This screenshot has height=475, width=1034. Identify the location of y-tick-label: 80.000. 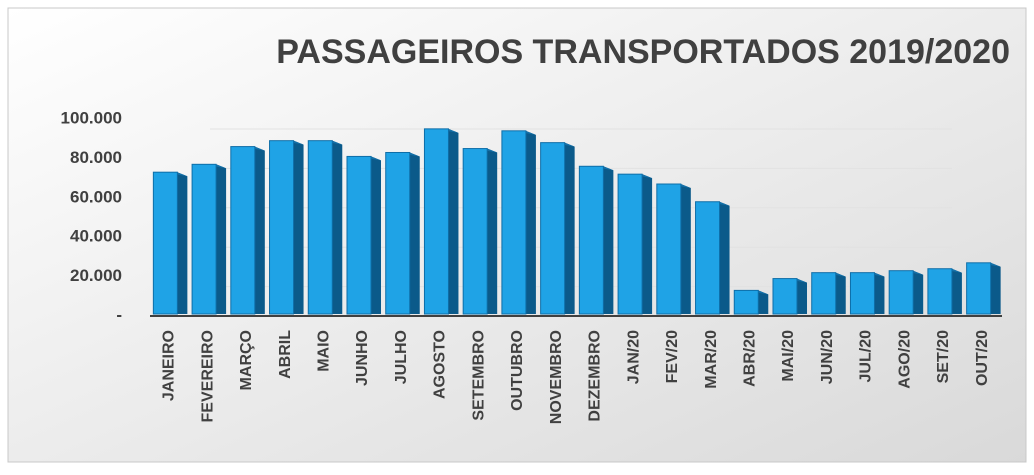
(96, 157).